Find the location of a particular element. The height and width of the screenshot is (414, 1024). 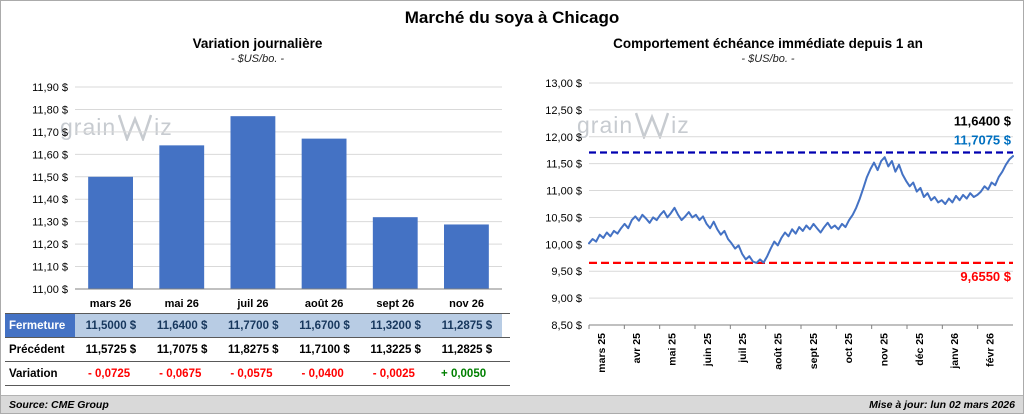

svg-text: 8,50 $ is located at coordinates (566, 326).